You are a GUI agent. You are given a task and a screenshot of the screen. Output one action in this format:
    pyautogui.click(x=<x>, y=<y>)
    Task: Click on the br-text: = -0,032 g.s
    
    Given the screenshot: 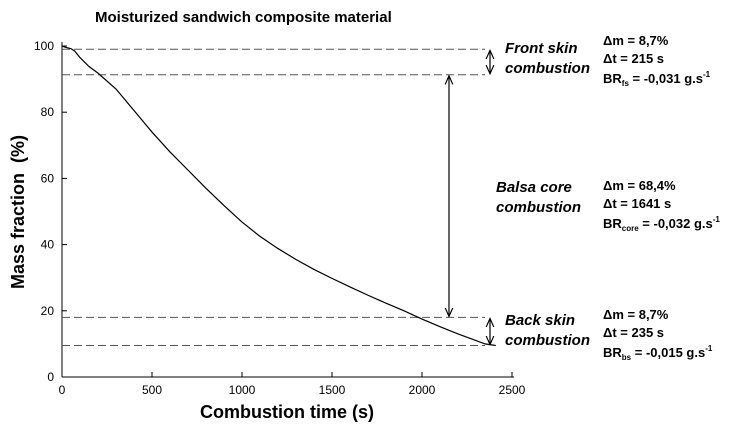 What is the action you would take?
    pyautogui.click(x=676, y=223)
    